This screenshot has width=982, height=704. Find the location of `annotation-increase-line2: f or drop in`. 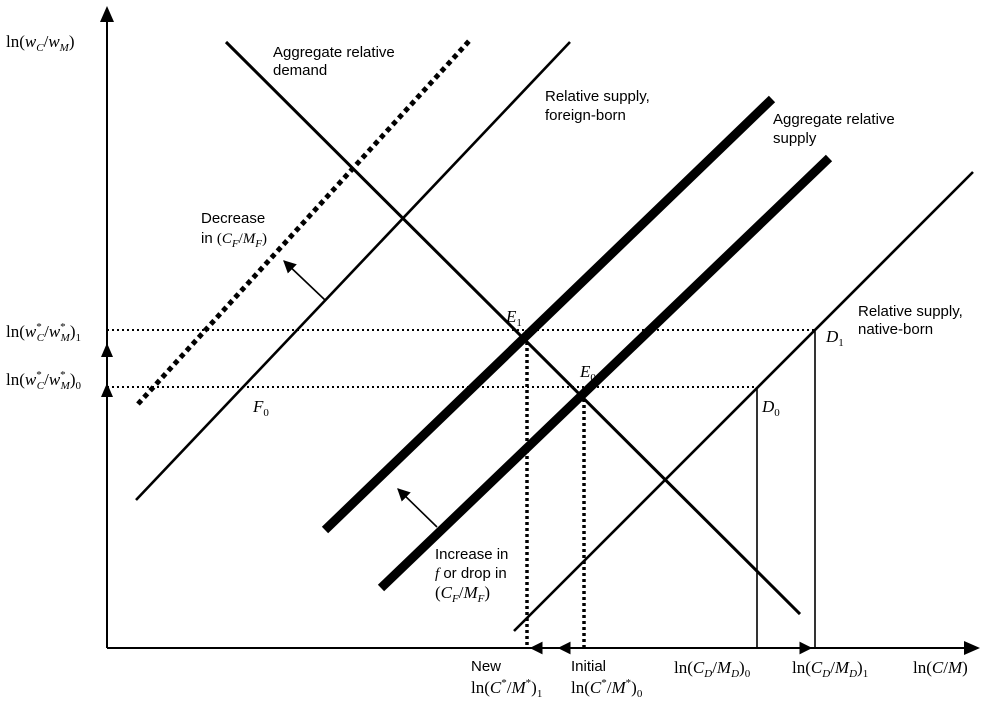

annotation-increase-line2: f or drop in is located at coordinates (471, 573).